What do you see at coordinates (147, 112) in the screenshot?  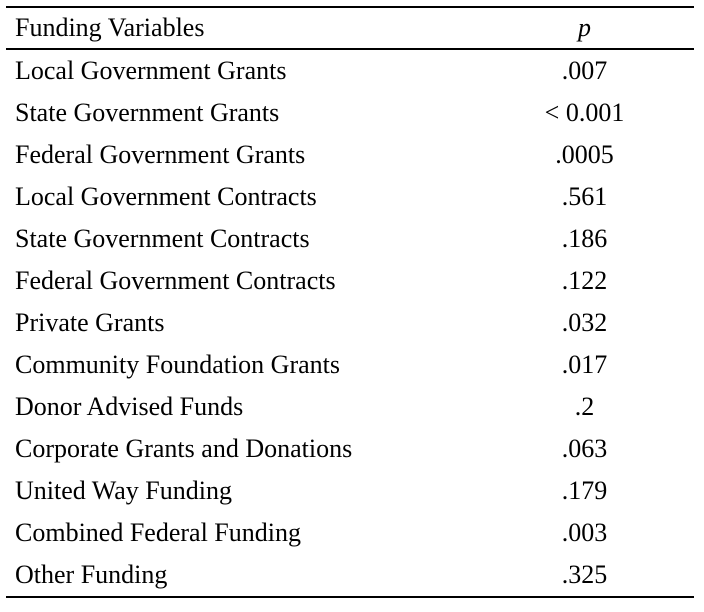 I see `row-variable-cell: State Government Grants` at bounding box center [147, 112].